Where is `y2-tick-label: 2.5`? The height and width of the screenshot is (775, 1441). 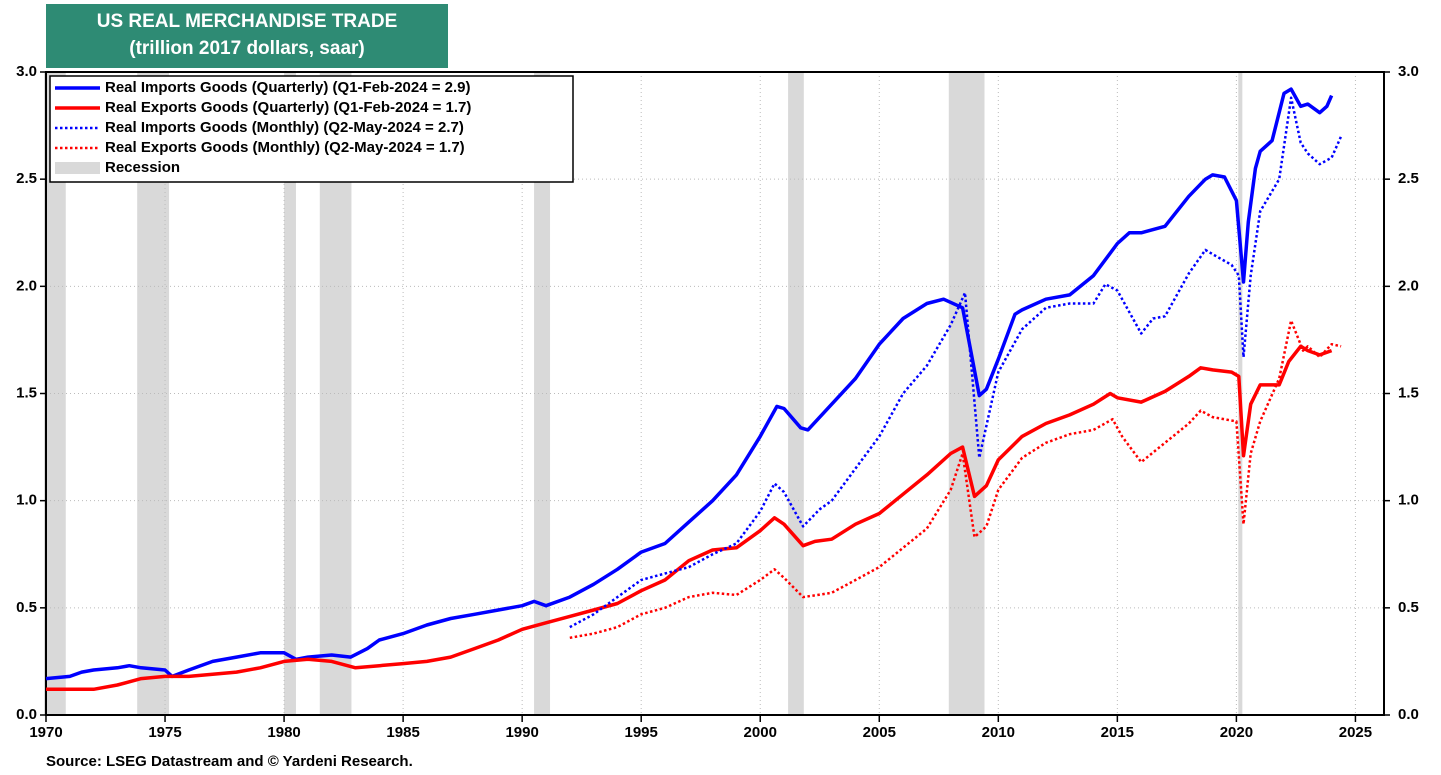
y2-tick-label: 2.5 is located at coordinates (1408, 178).